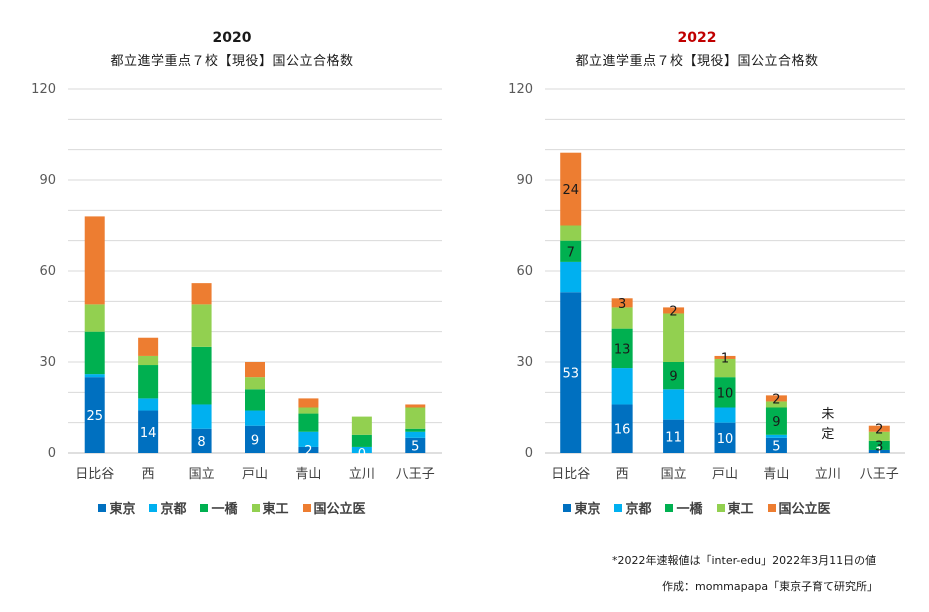 This screenshot has width=929, height=612. Describe the element at coordinates (740, 509) in the screenshot. I see `legend-label: 東工` at that location.